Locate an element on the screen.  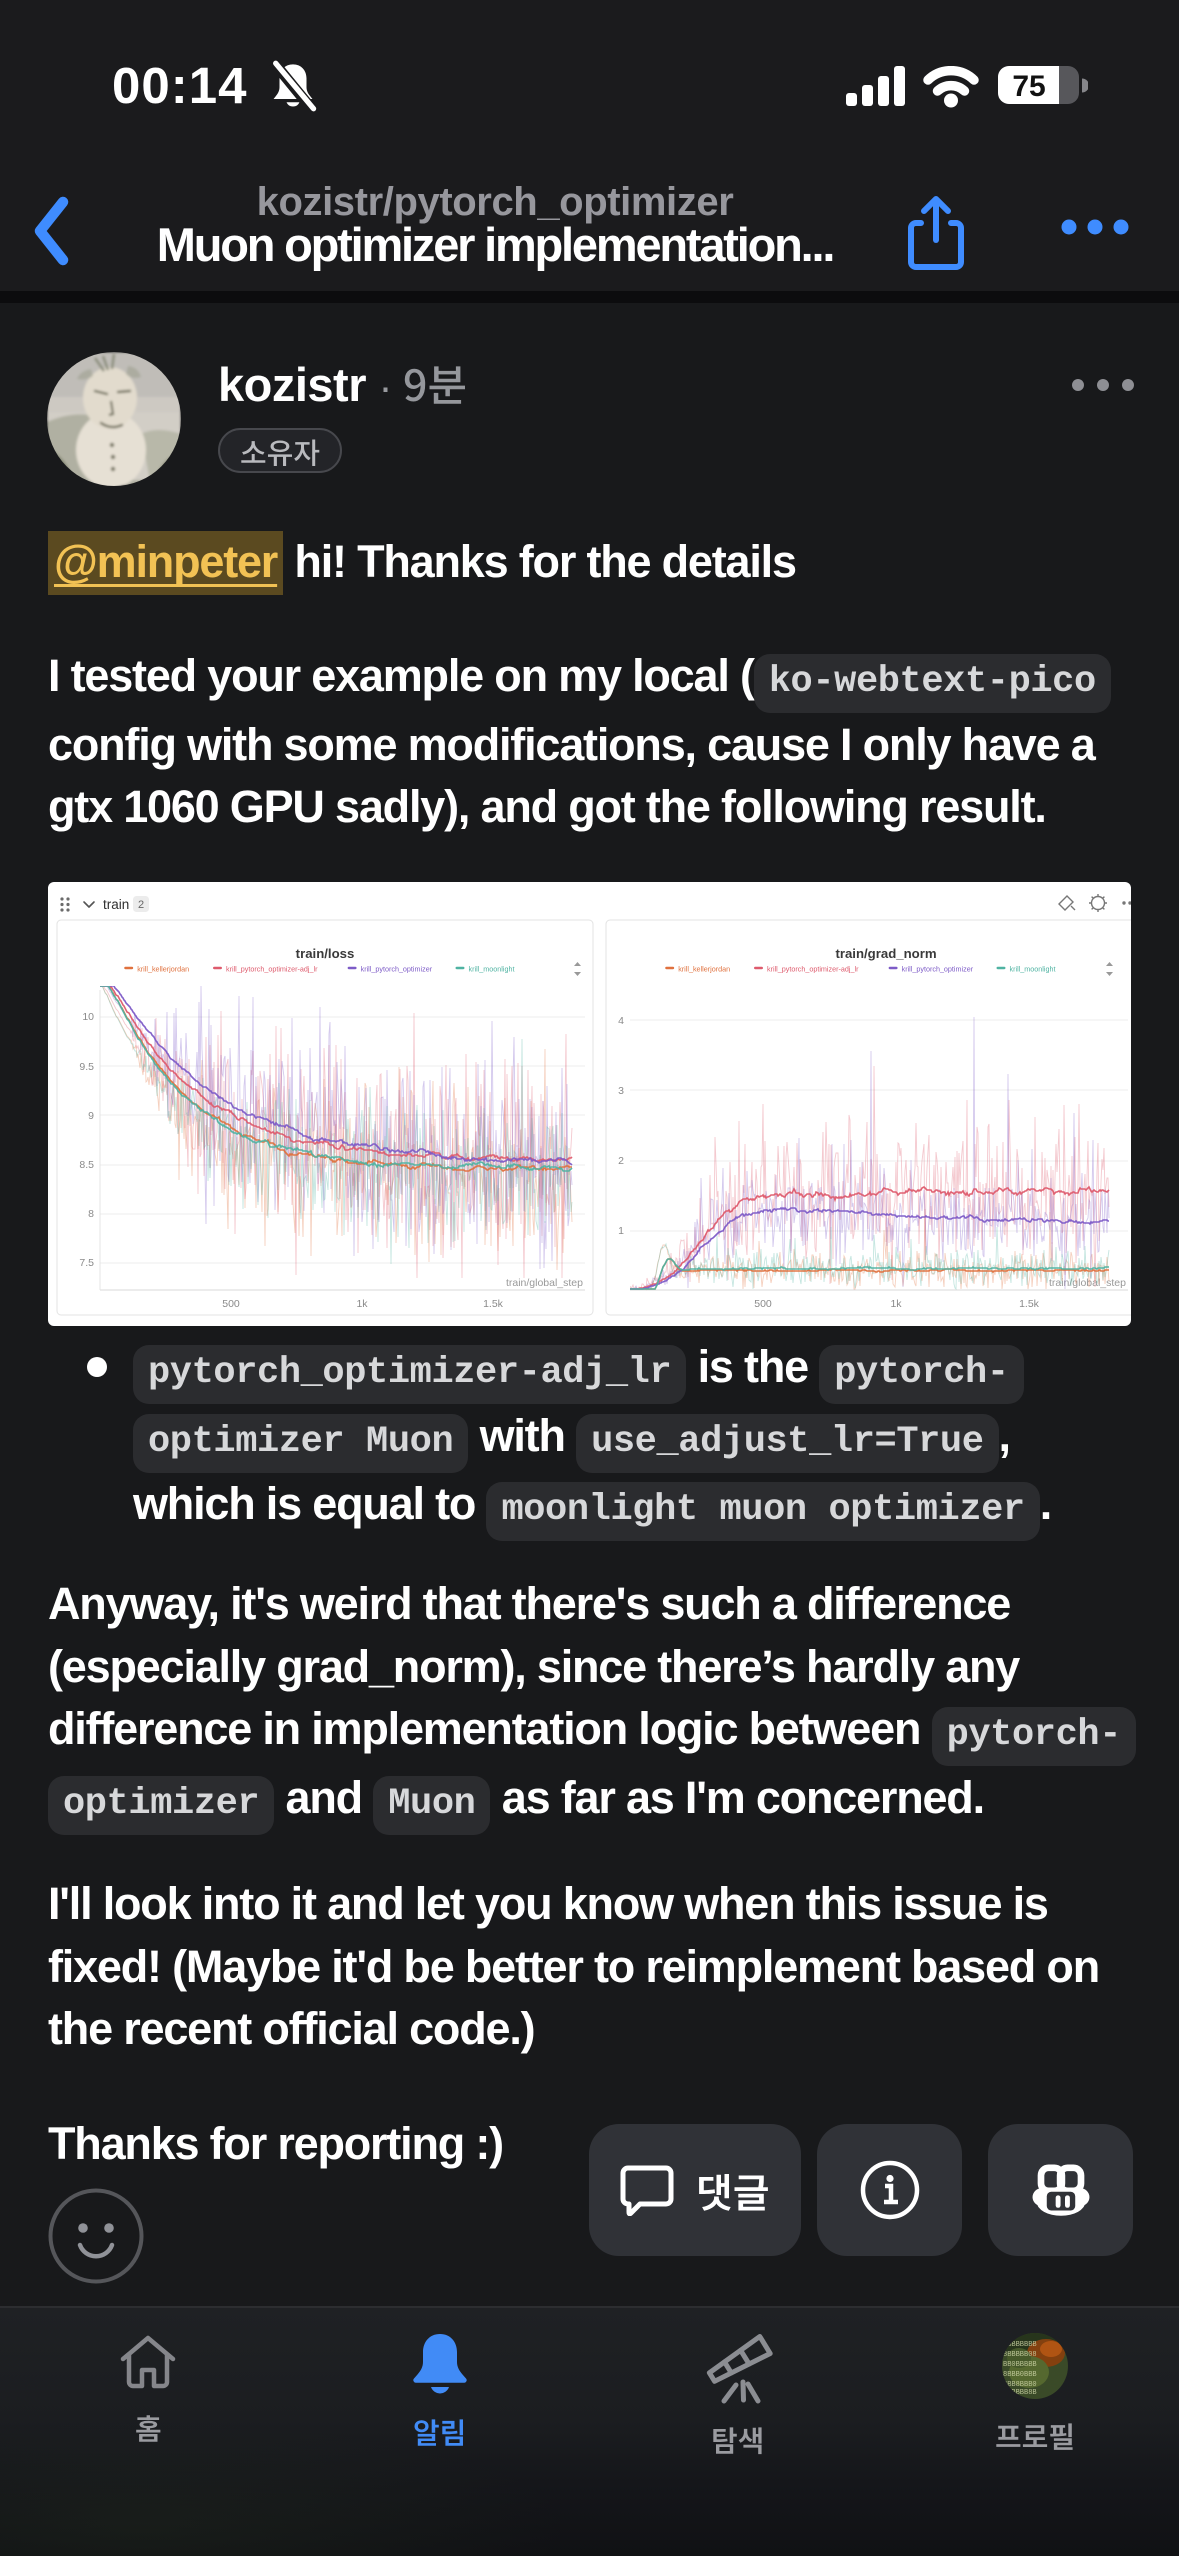
svg-text: 8.5 is located at coordinates (86, 1165).